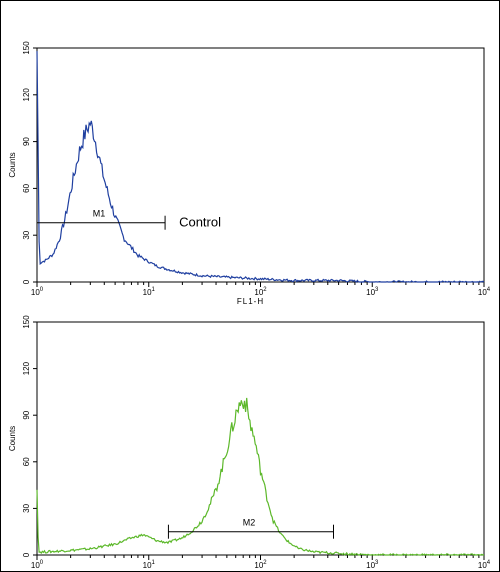 The image size is (500, 572). I want to click on gate-label: M1, so click(99, 214).